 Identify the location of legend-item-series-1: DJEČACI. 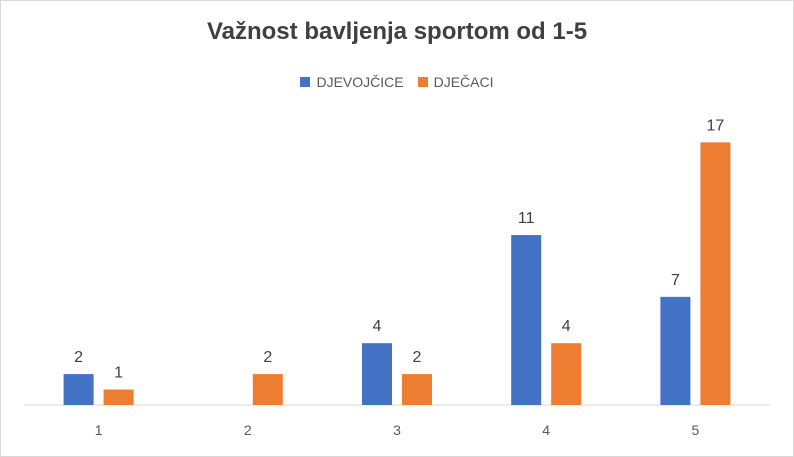
(455, 82).